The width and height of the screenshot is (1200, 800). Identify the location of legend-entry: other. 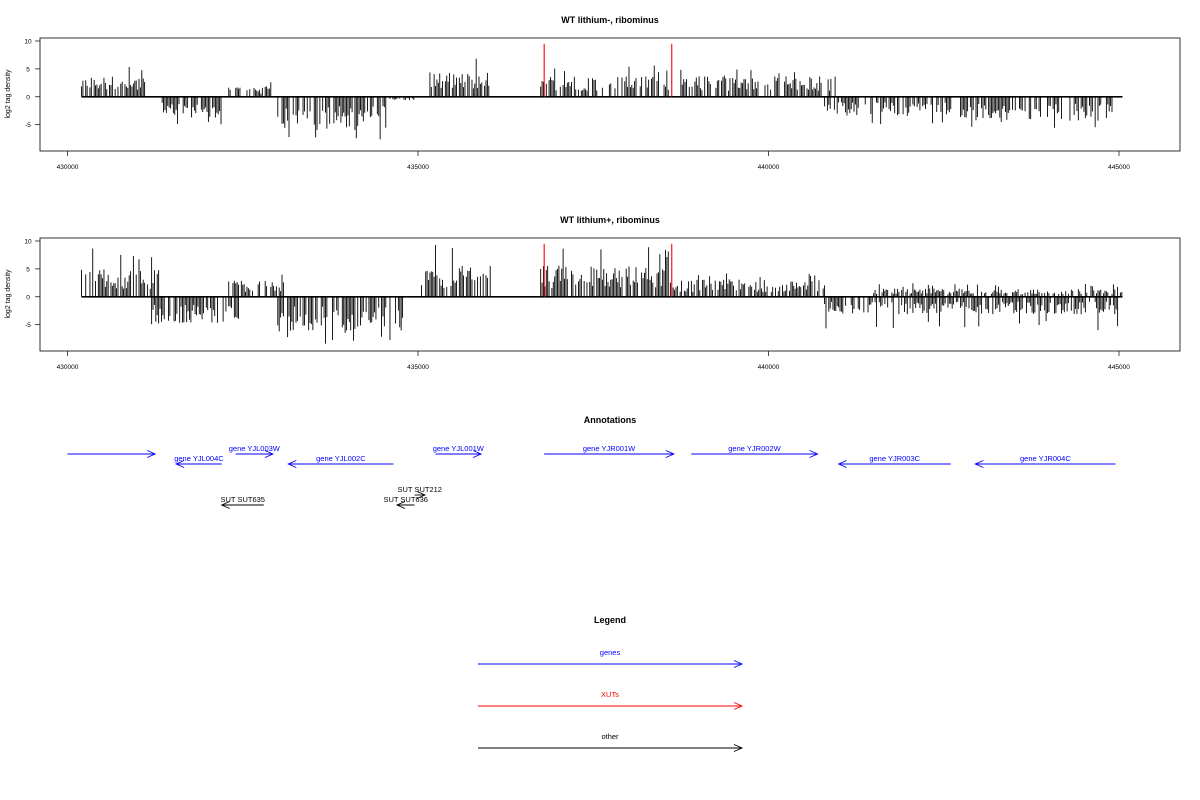
(611, 742).